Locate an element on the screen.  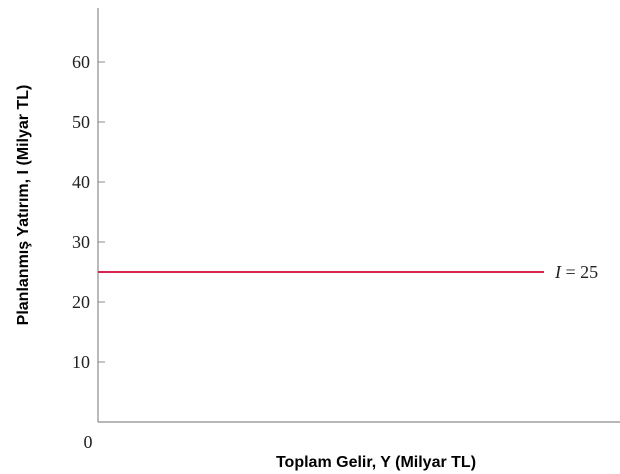
annotations: I = 25 is located at coordinates (576, 272).